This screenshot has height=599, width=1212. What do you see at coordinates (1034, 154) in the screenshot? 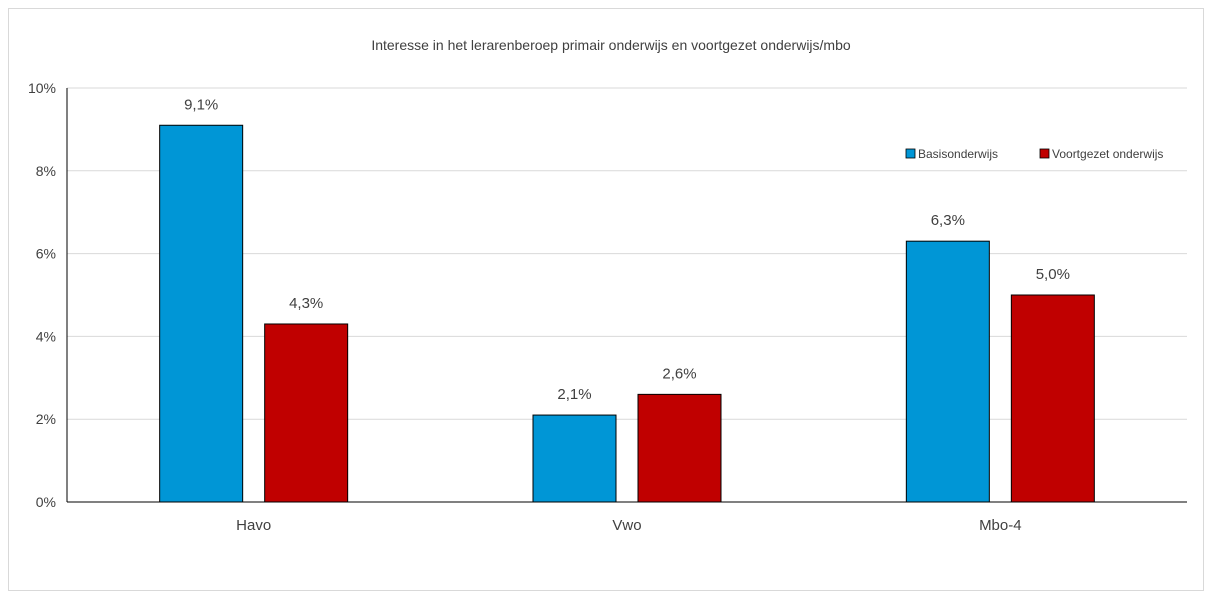
I see `legend: Basisonderwijs Voortgezet onderwijs` at bounding box center [1034, 154].